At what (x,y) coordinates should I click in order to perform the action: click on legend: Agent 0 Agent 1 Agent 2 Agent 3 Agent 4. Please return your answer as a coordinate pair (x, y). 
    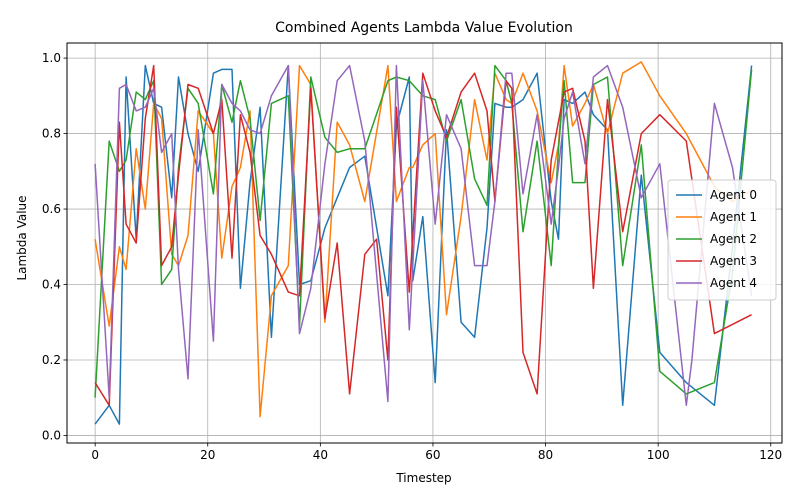
    Looking at the image, I should click on (722, 240).